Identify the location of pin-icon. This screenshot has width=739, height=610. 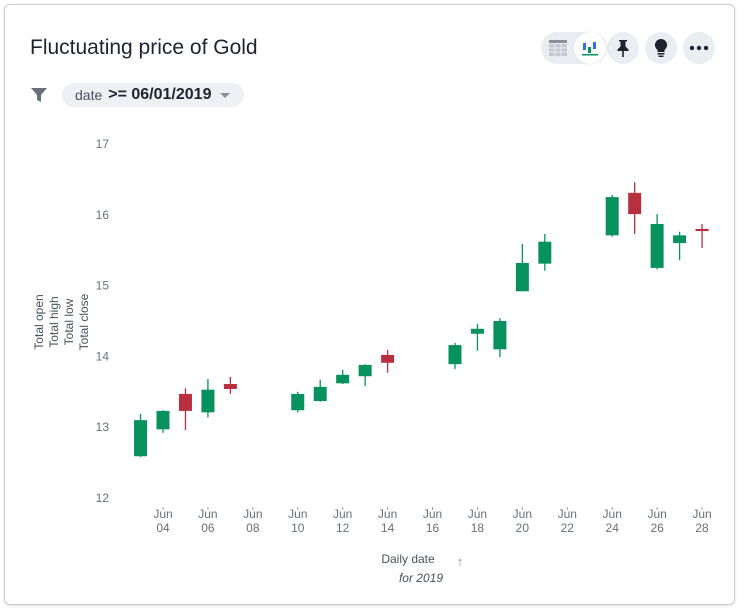
(623, 48).